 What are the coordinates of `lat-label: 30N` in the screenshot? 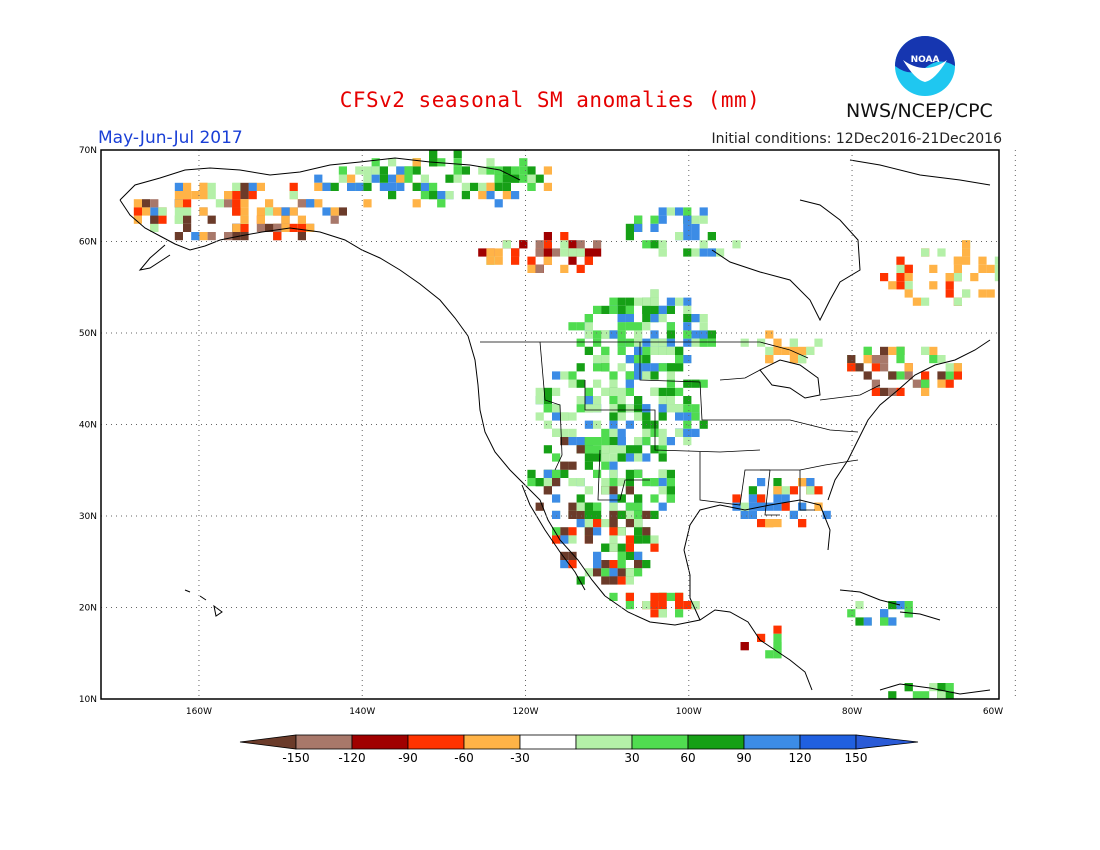 It's located at (88, 517).